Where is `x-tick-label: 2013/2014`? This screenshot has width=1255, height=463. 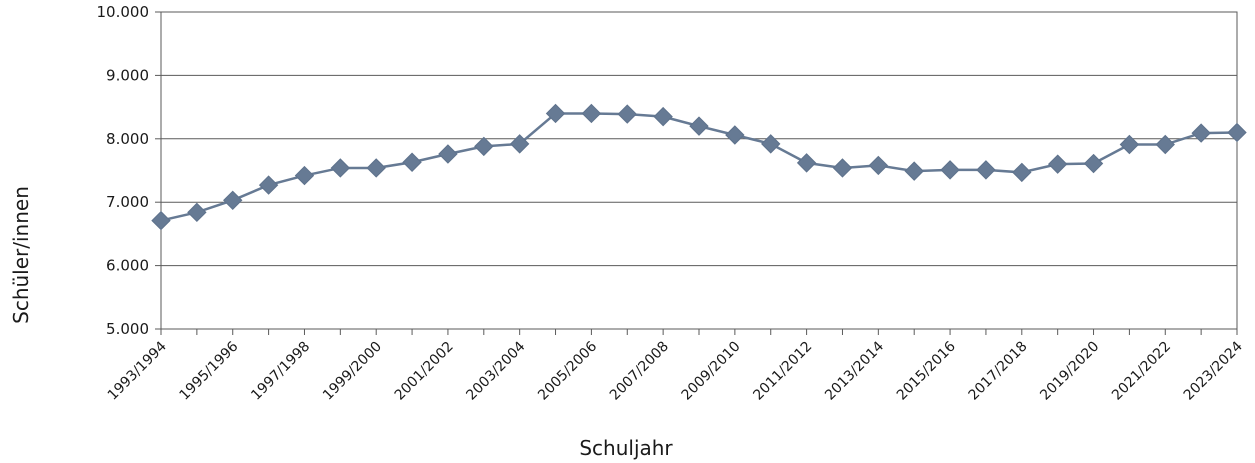 x-tick-label: 2013/2014 is located at coordinates (854, 370).